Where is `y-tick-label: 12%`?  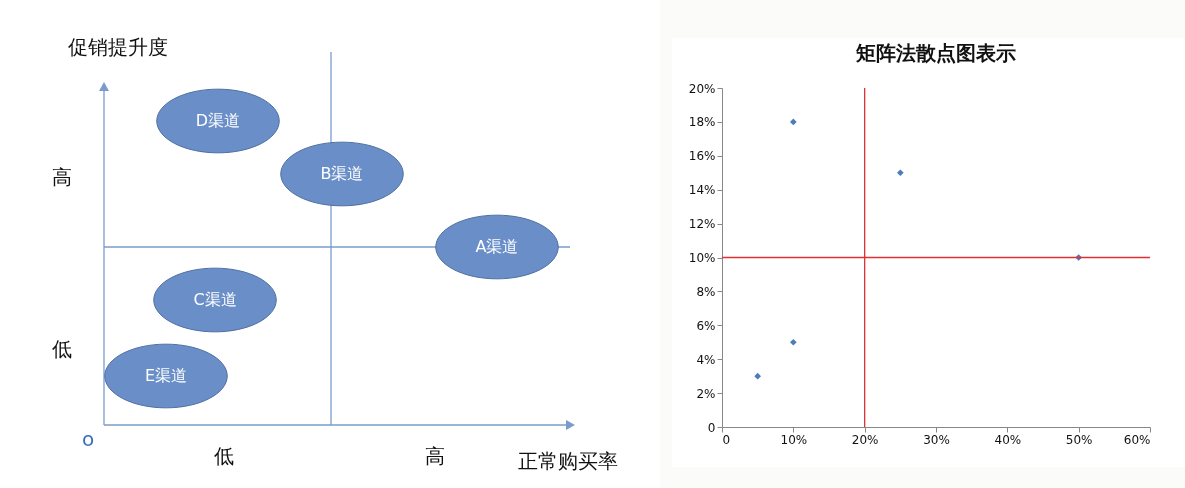
y-tick-label: 12% is located at coordinates (702, 224).